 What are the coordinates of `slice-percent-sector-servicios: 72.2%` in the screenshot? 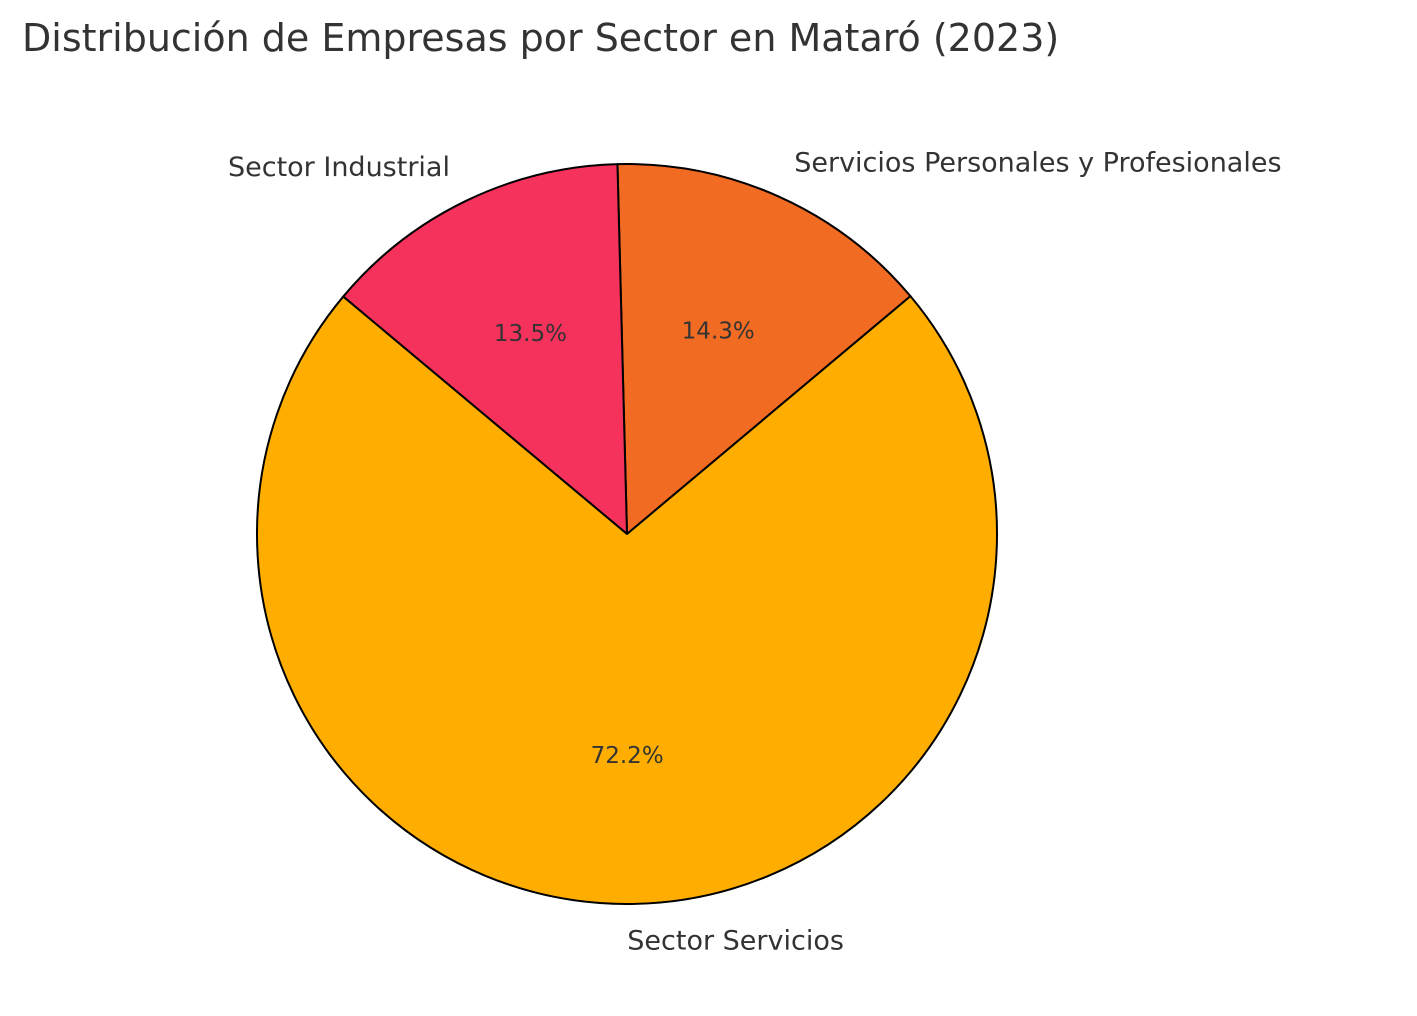 It's located at (627, 756).